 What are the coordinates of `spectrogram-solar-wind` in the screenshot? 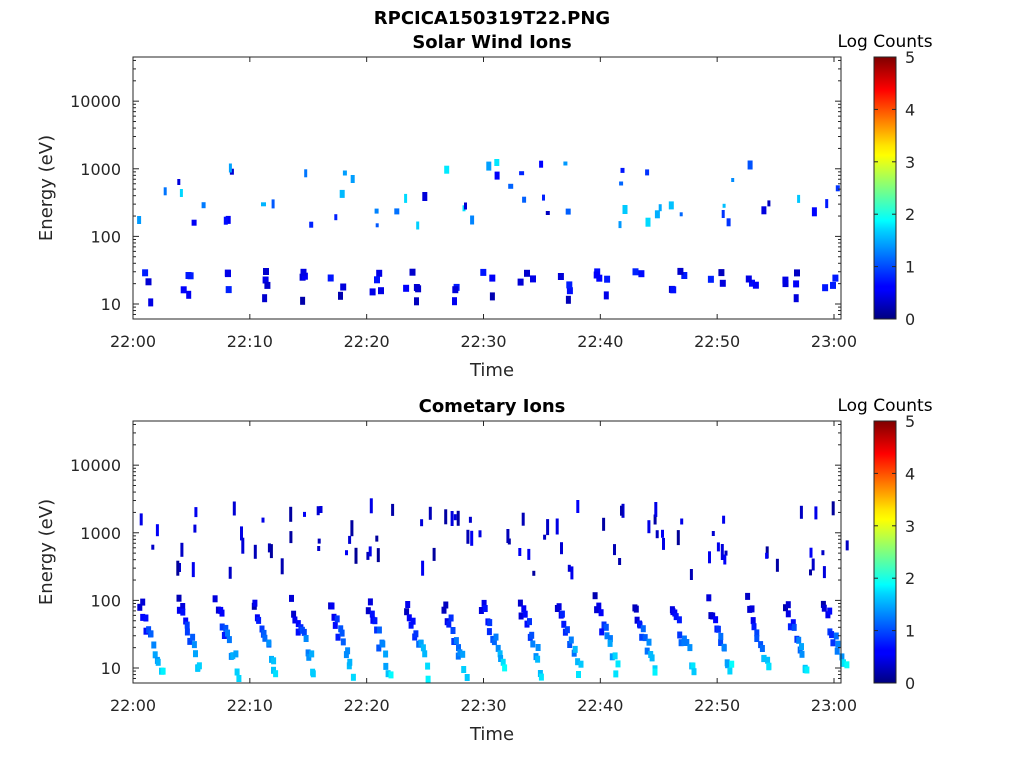 It's located at (488, 233).